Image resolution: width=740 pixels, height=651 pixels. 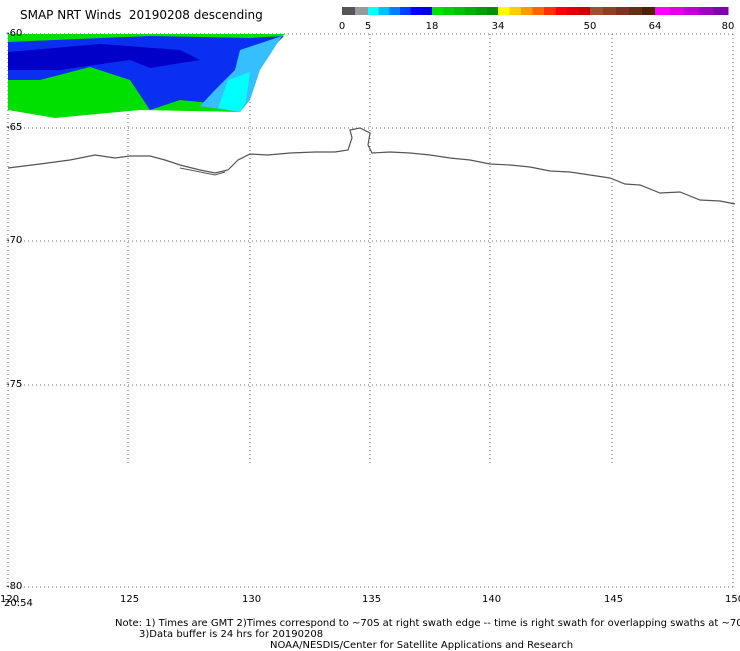 I want to click on colorbar-tick-label: 80, so click(x=728, y=26).